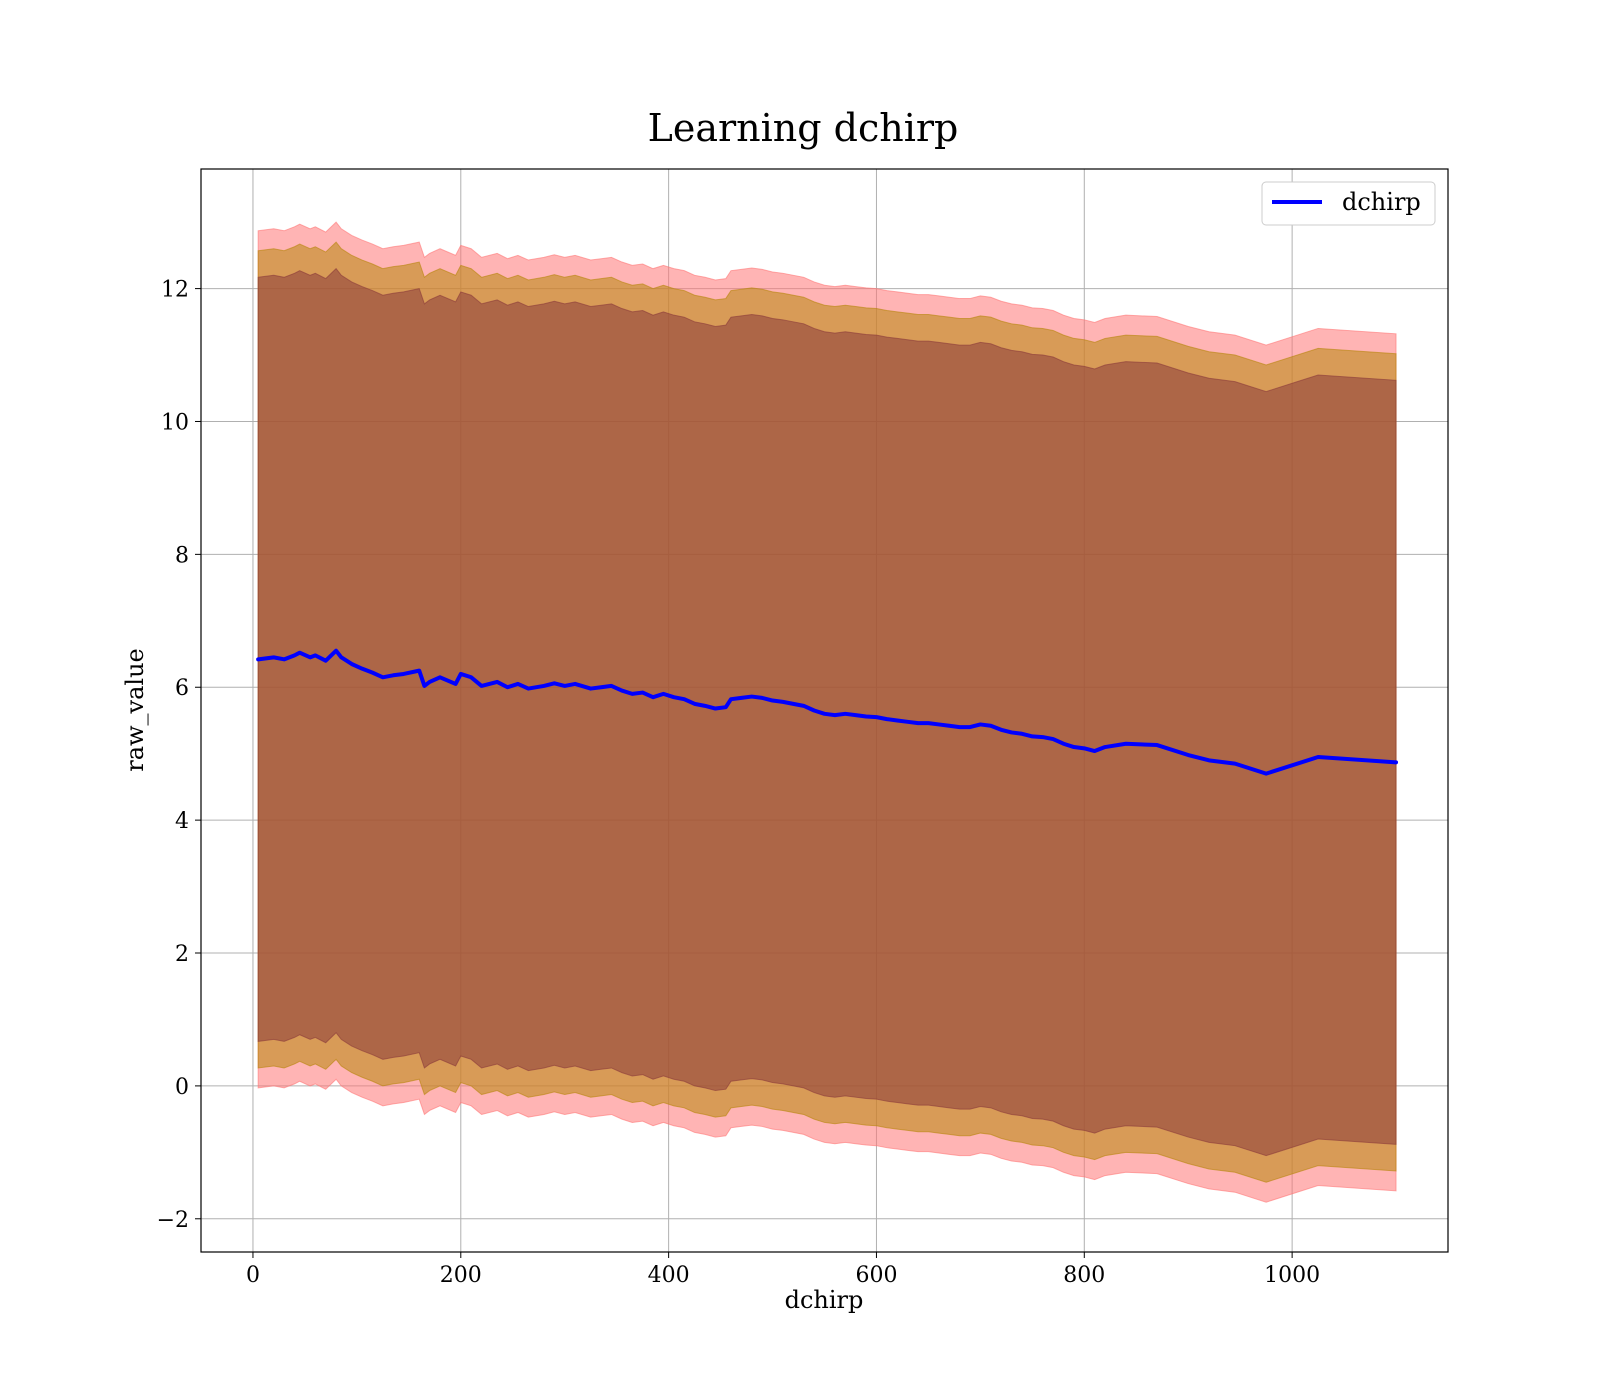  I want to click on y-tick-label: 6, so click(182, 688).